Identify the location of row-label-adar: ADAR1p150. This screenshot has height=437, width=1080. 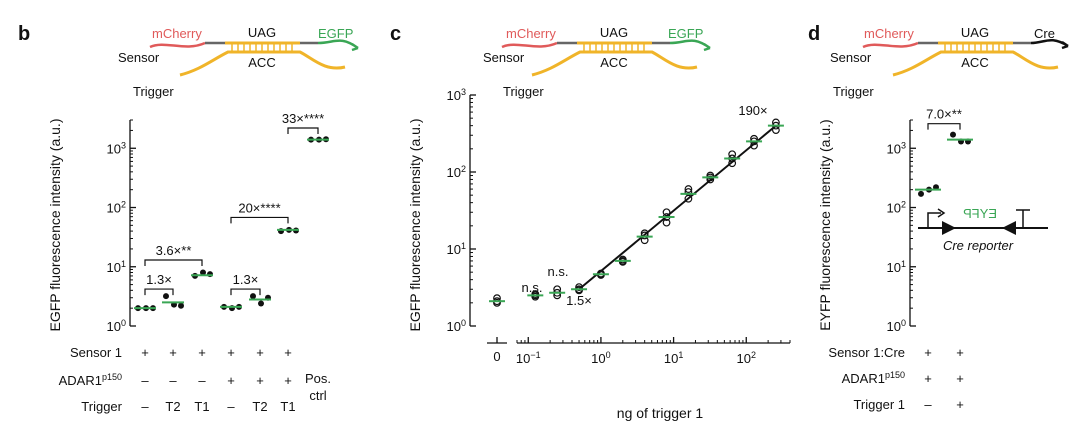
(90, 380).